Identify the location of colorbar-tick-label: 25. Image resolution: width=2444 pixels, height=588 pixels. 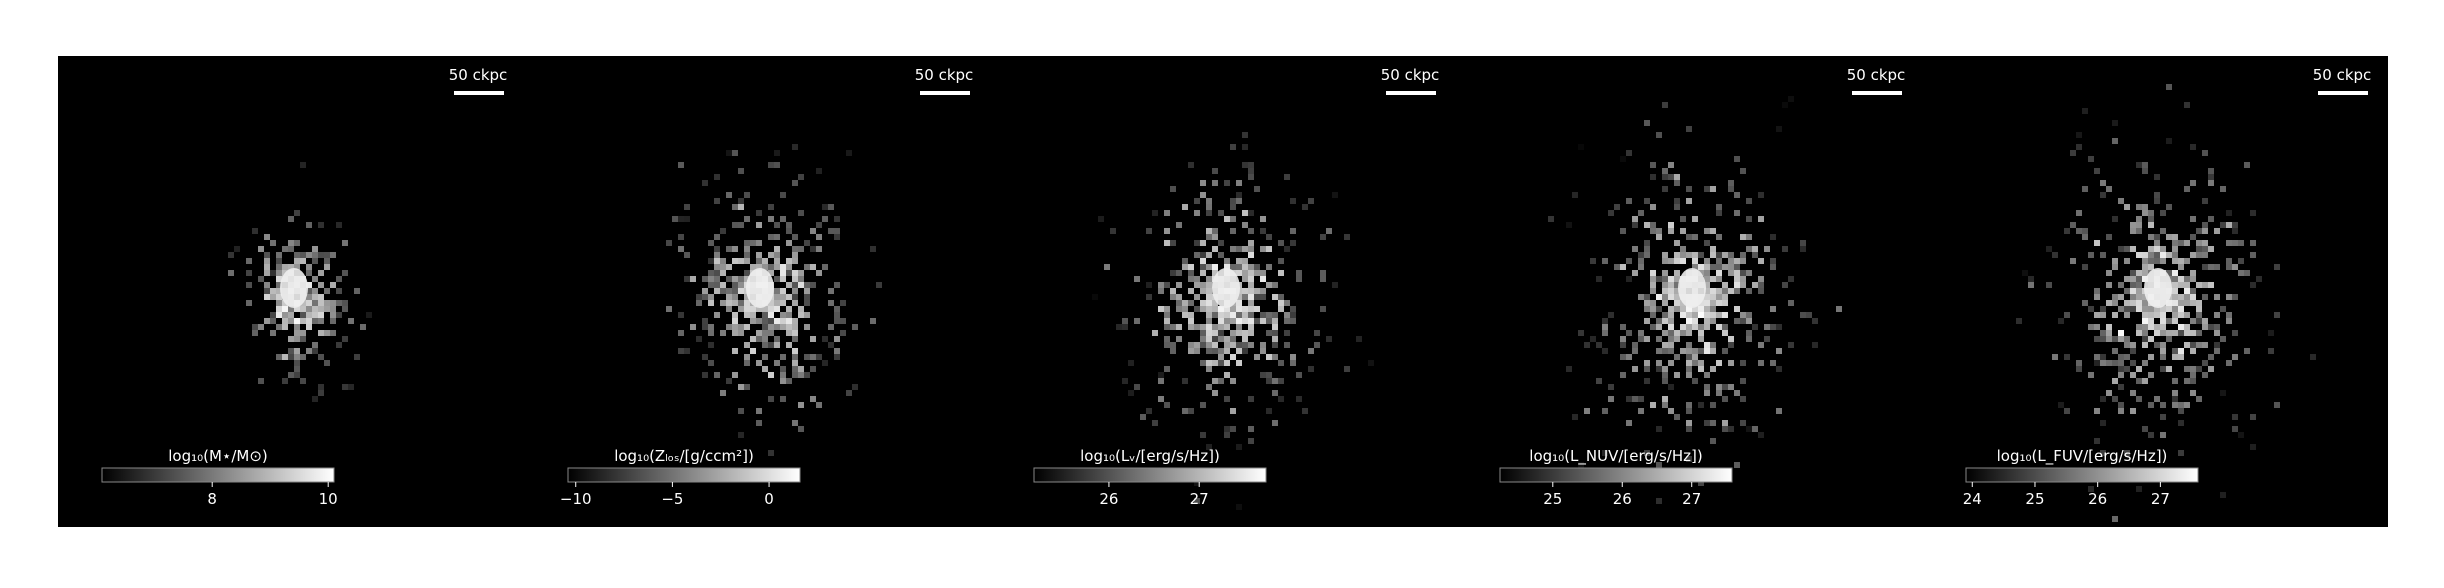
(1552, 499).